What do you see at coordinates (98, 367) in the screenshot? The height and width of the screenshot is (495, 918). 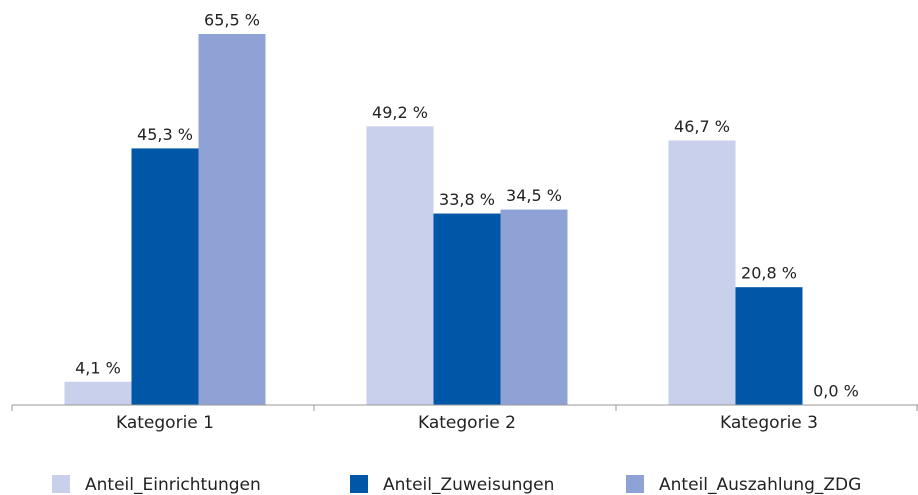 I see `value-label: 4,1 %` at bounding box center [98, 367].